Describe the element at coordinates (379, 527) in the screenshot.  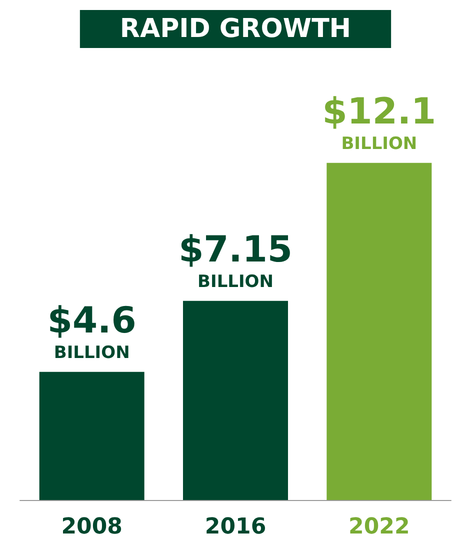
I see `x-tick-label: 2022` at that location.